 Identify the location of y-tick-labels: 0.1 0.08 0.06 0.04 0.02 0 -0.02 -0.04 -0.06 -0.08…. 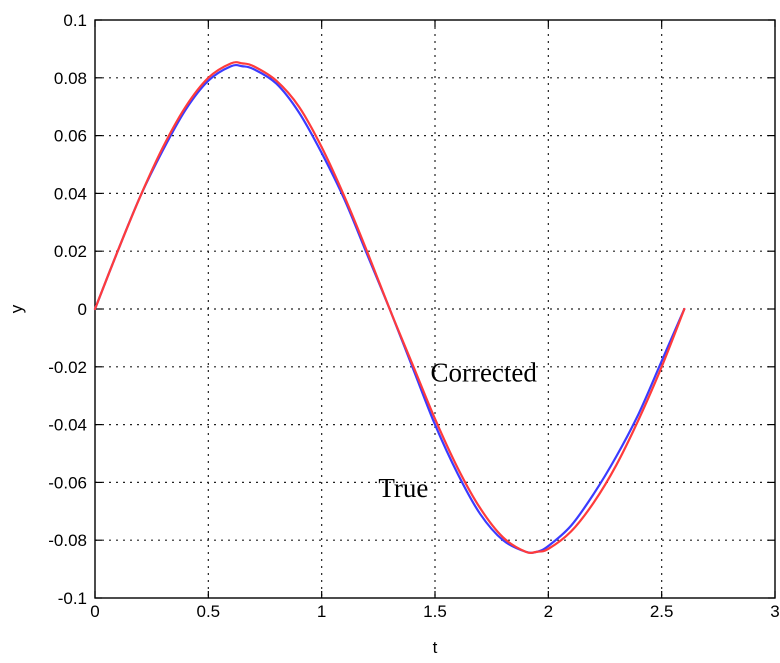
(67, 309).